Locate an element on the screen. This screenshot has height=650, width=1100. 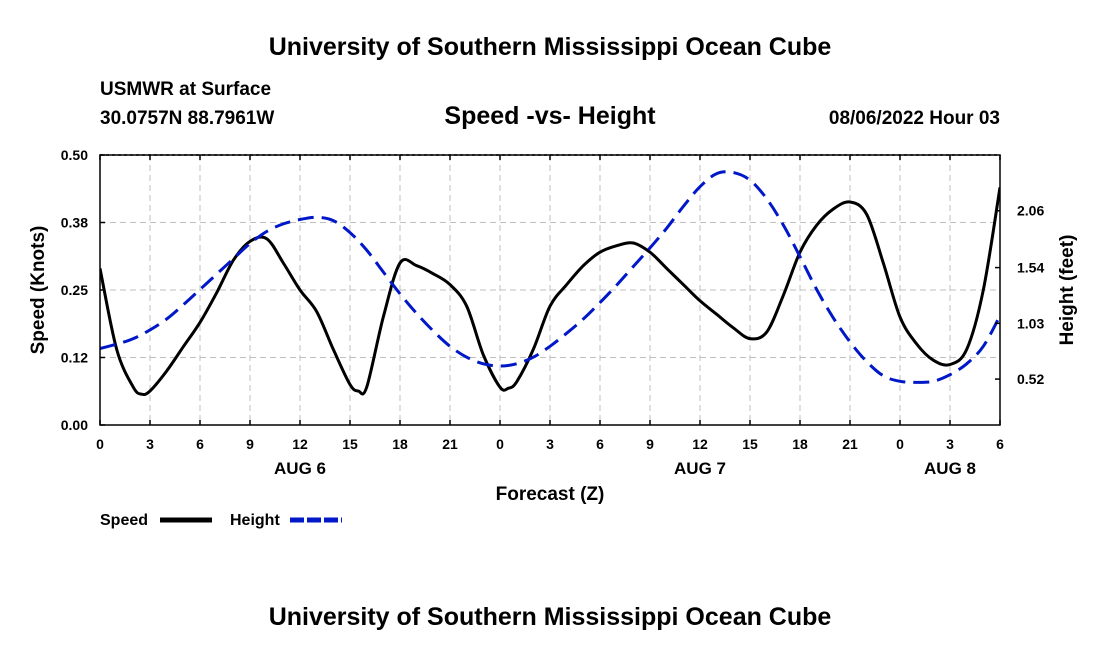
y-left-tick-label: 0.00 is located at coordinates (74, 425).